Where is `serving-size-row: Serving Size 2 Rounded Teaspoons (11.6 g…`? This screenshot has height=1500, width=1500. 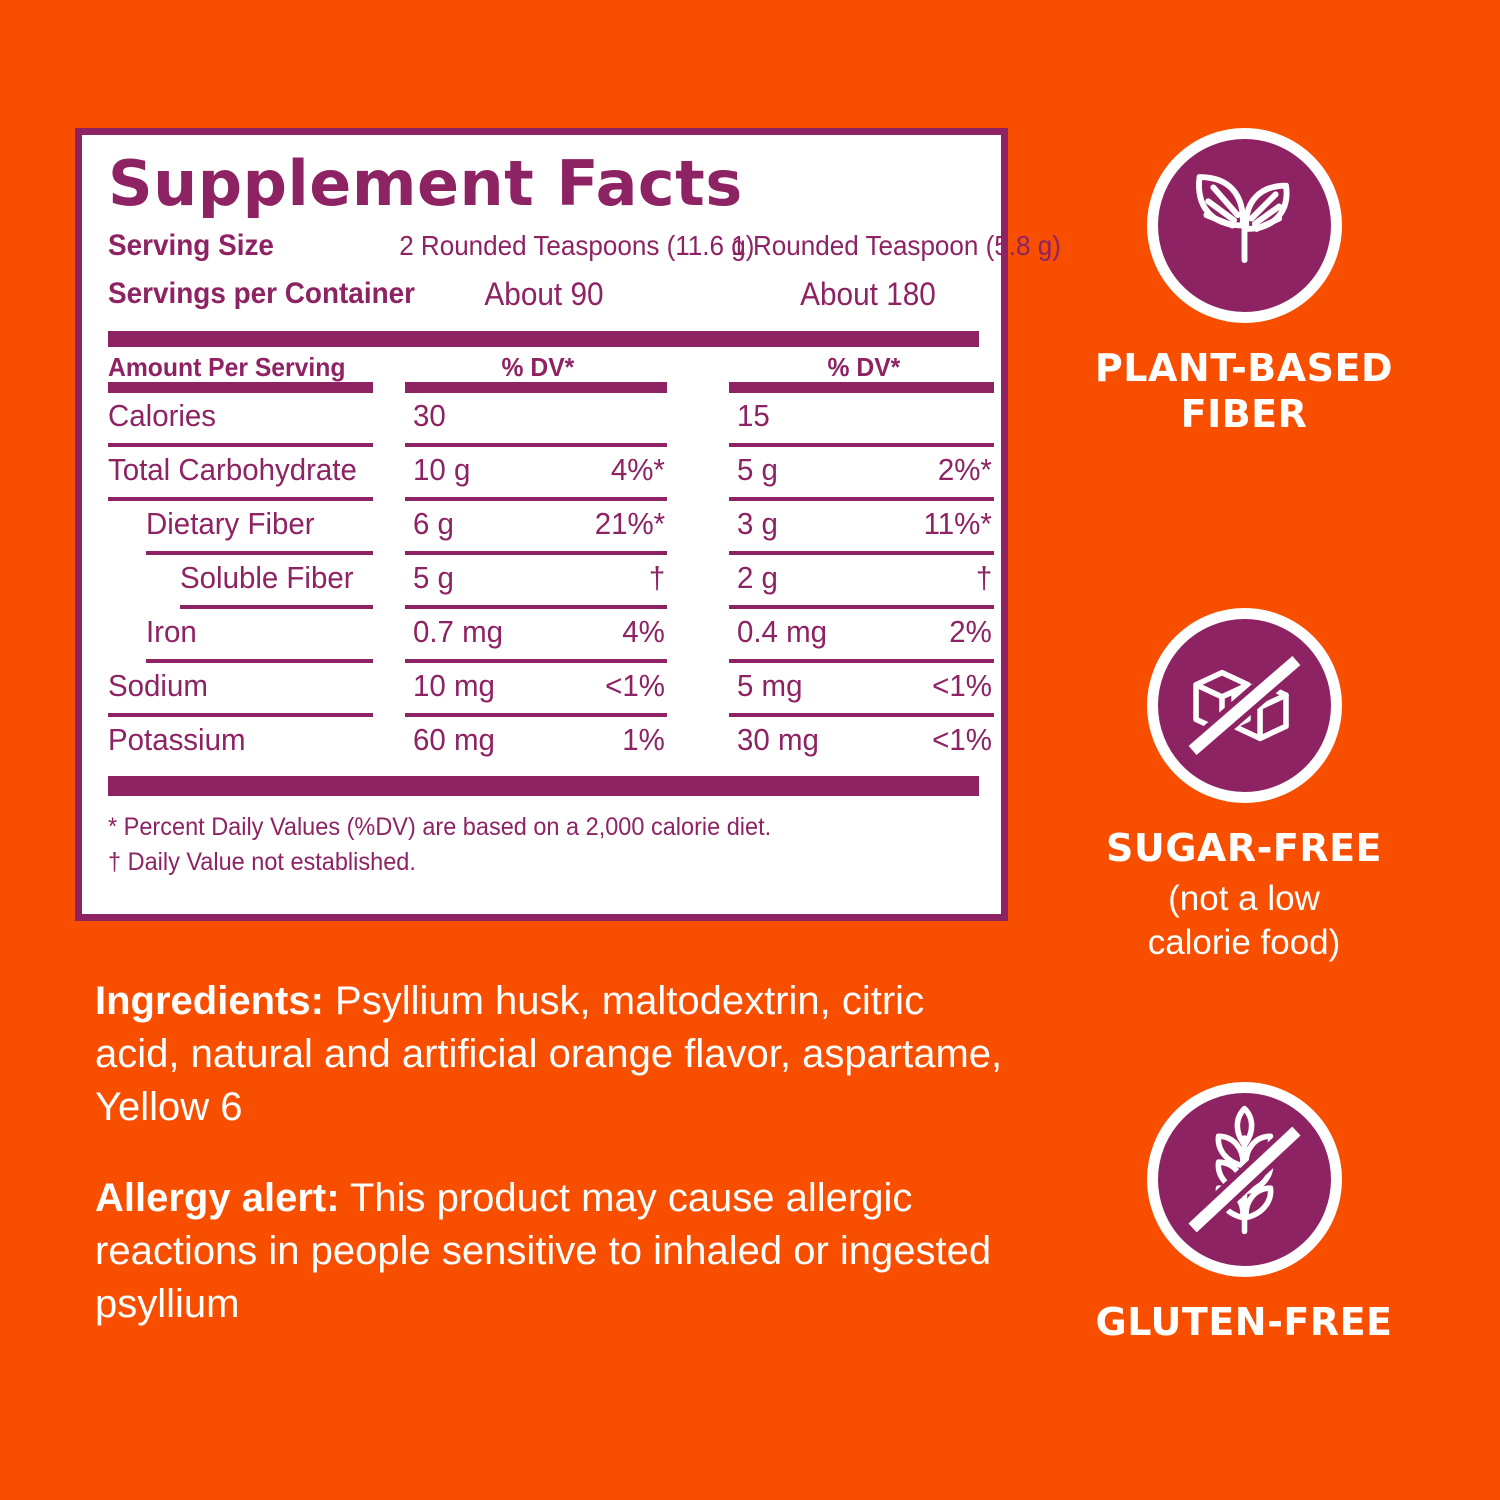
serving-size-row: Serving Size 2 Rounded Teaspoons (11.6 g… is located at coordinates (584, 247).